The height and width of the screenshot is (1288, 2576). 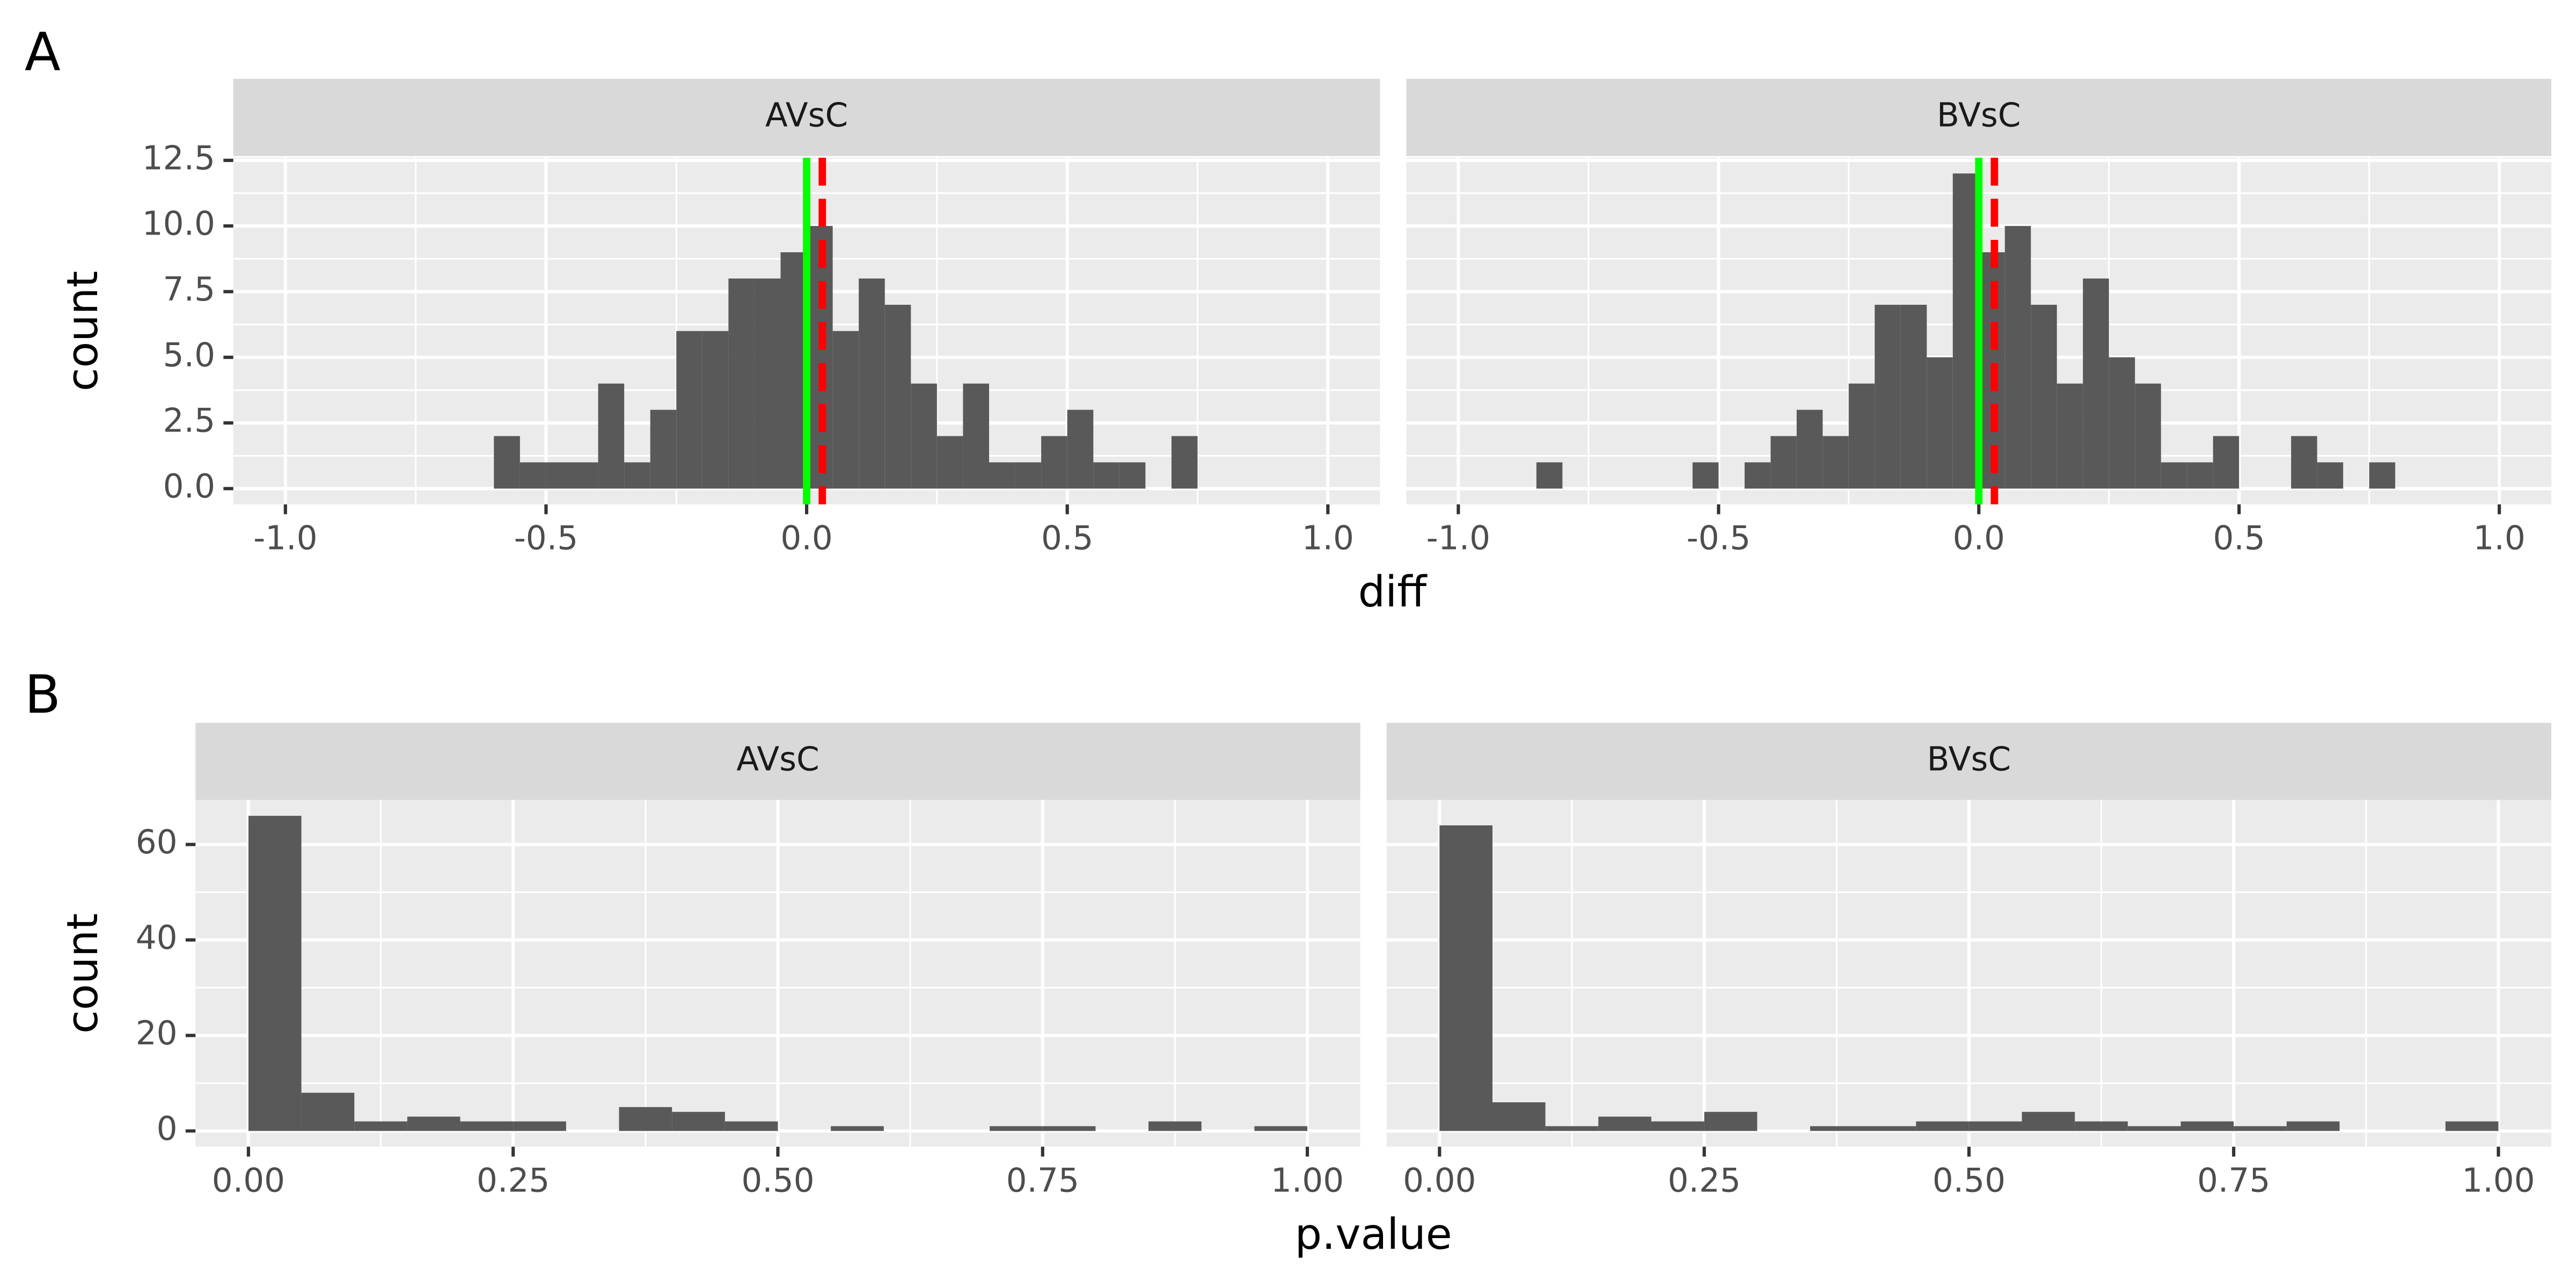 I want to click on y-tick-label: 7.5, so click(x=189, y=289).